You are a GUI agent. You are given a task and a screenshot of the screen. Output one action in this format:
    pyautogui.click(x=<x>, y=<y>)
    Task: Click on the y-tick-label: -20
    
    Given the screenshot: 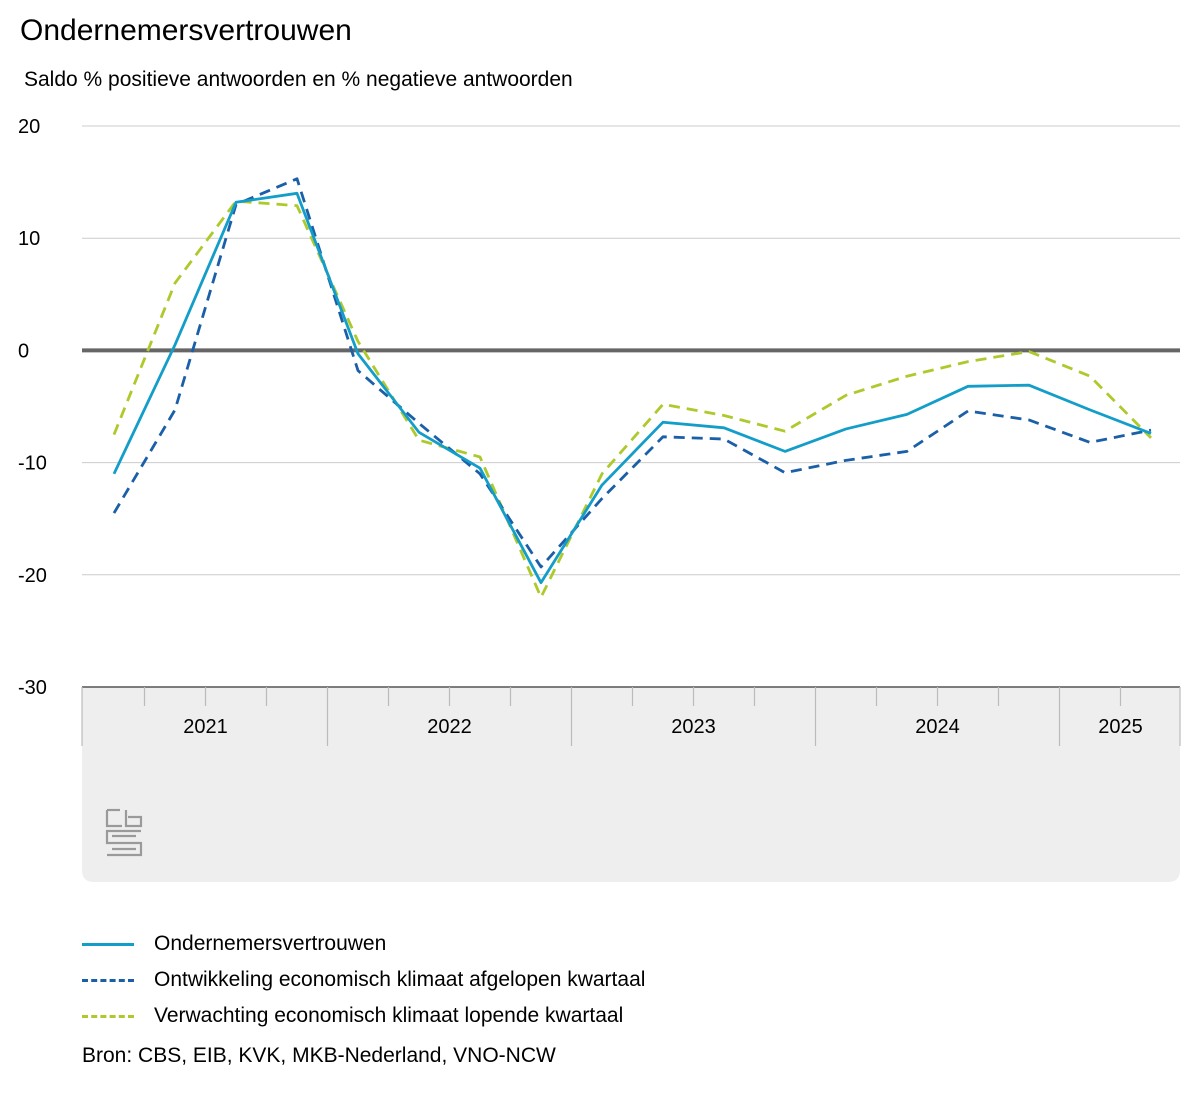 What is the action you would take?
    pyautogui.click(x=32, y=576)
    